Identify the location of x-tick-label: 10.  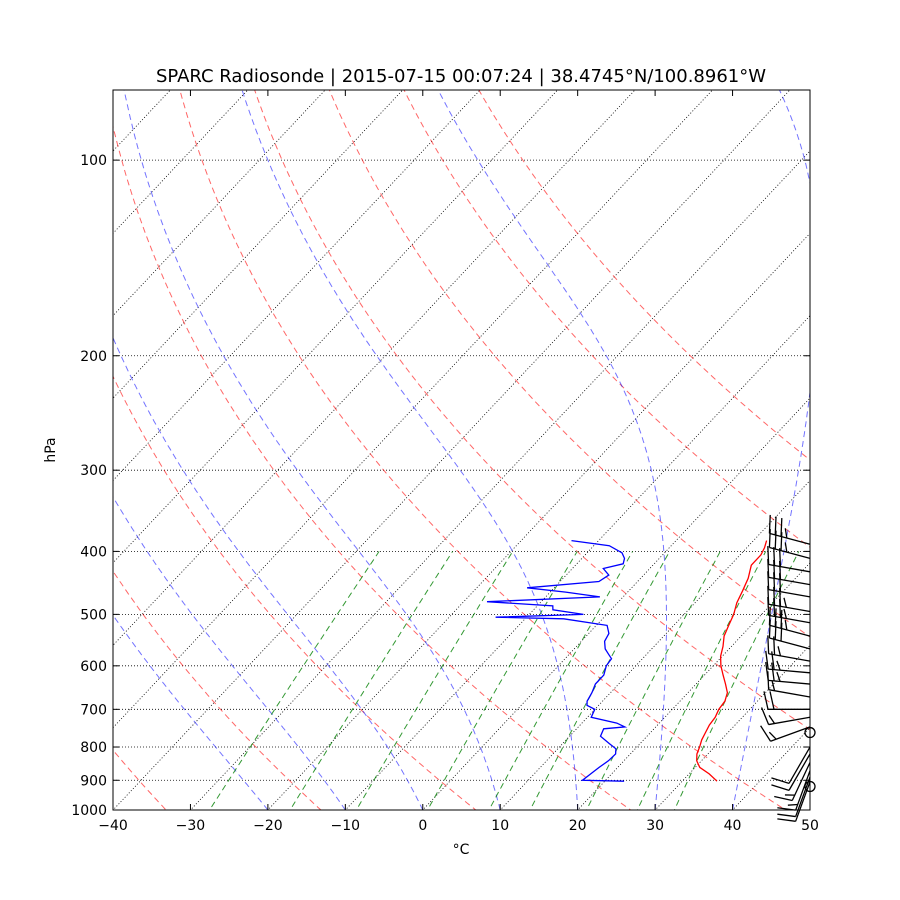
(500, 826).